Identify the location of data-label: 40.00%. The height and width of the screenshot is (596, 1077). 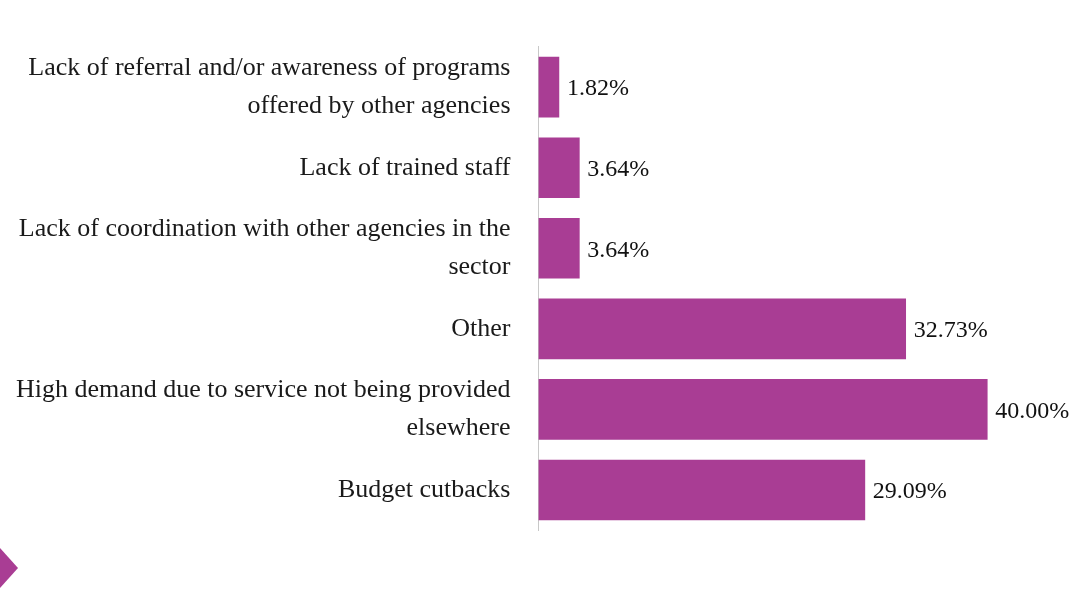
(1032, 409).